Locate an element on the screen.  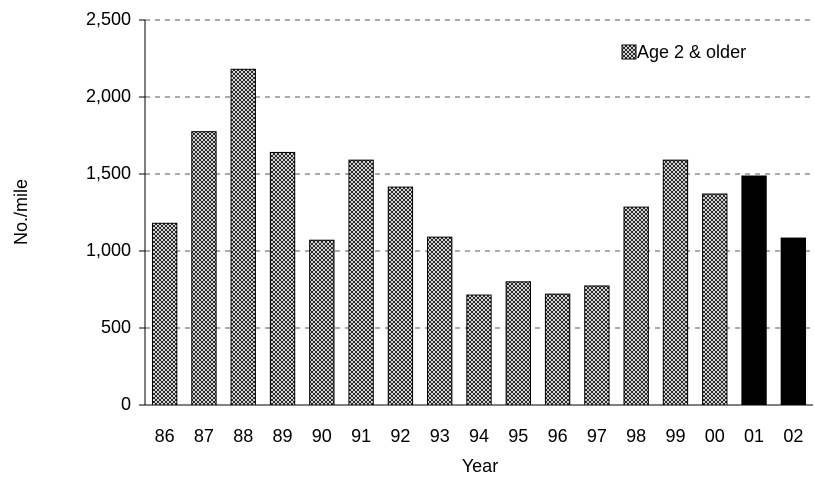
x-tick-label: 01 is located at coordinates (754, 436).